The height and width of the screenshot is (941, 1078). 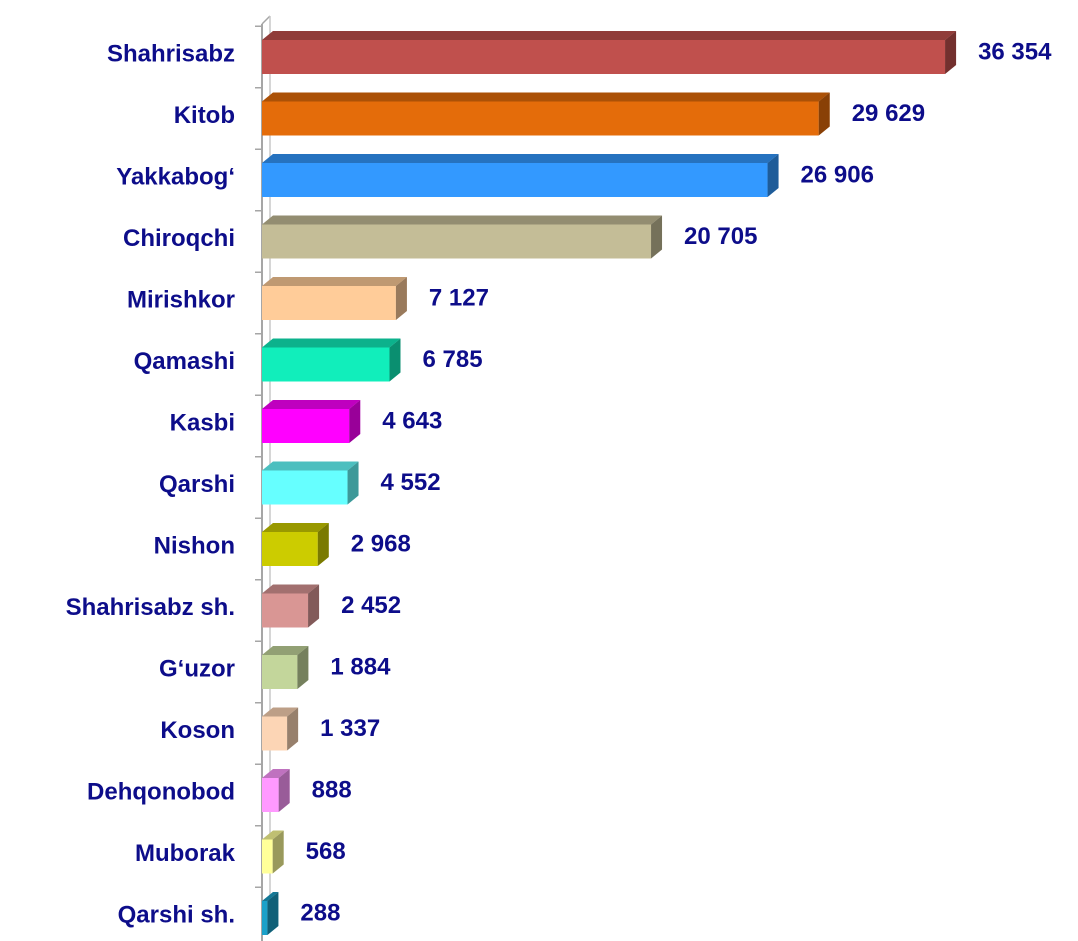 What do you see at coordinates (720, 236) in the screenshot?
I see `value-label: 20 705` at bounding box center [720, 236].